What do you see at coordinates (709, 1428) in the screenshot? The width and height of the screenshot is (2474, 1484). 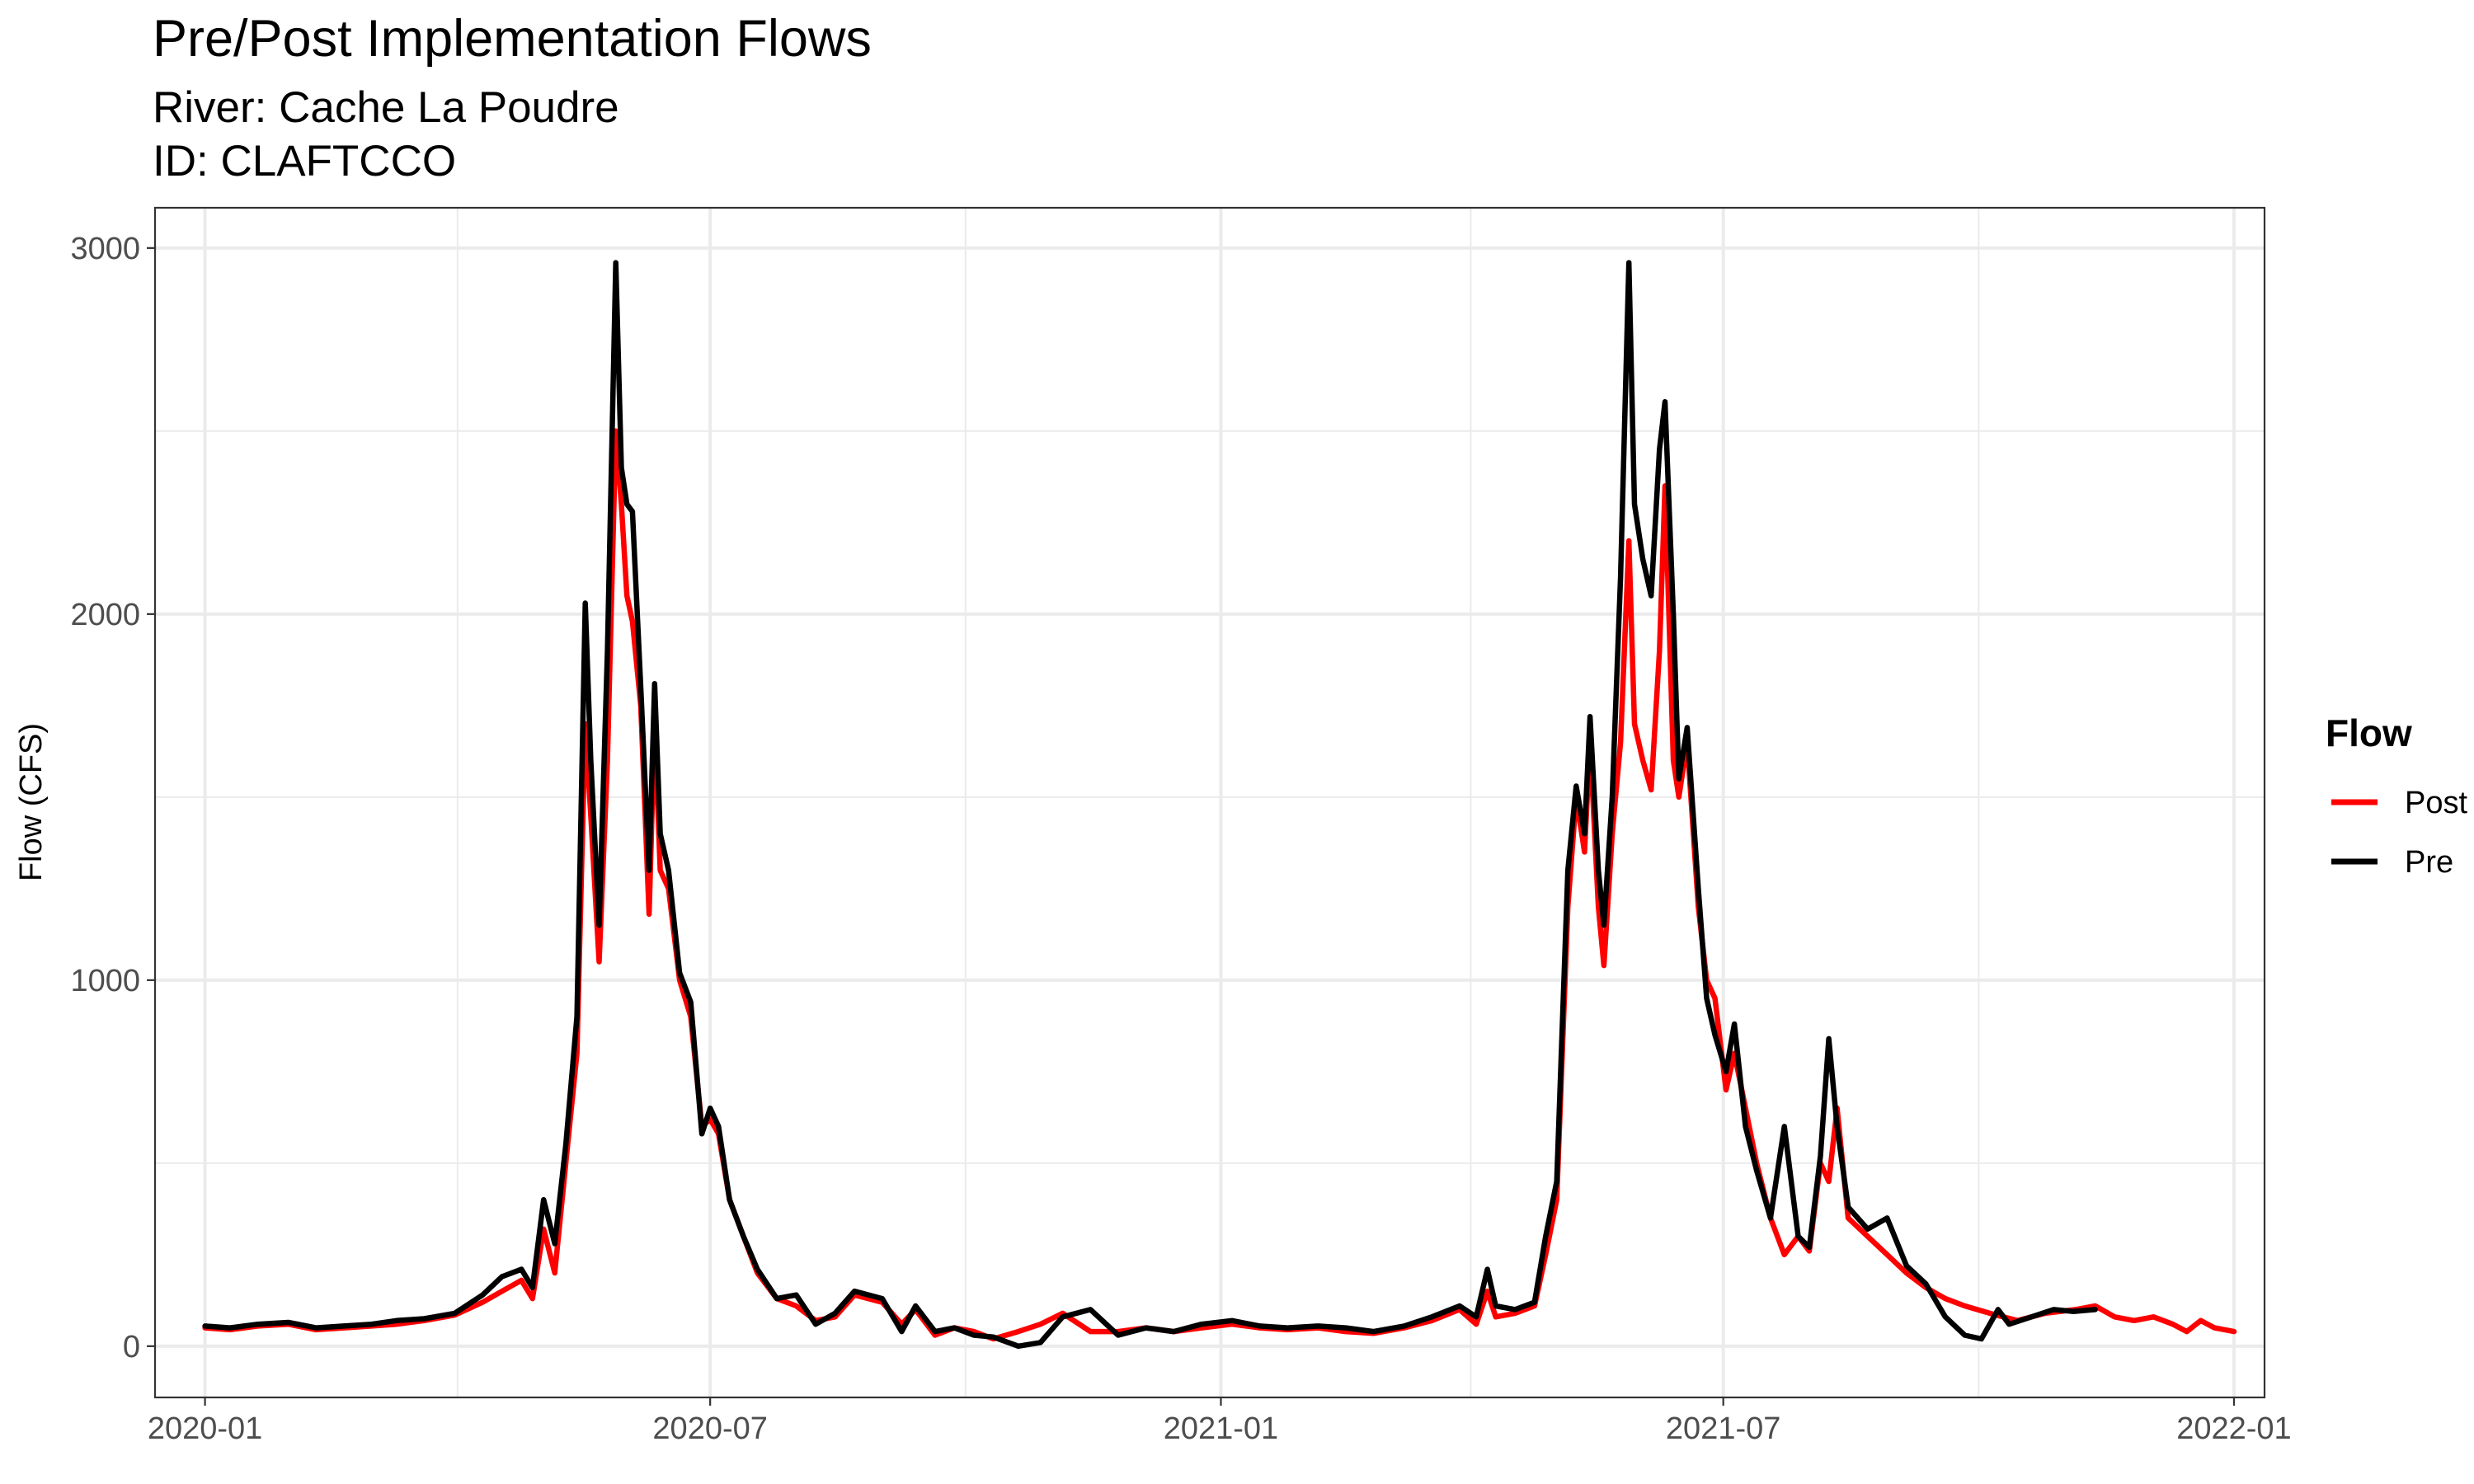 I see `x-tick-label: 2020-07` at bounding box center [709, 1428].